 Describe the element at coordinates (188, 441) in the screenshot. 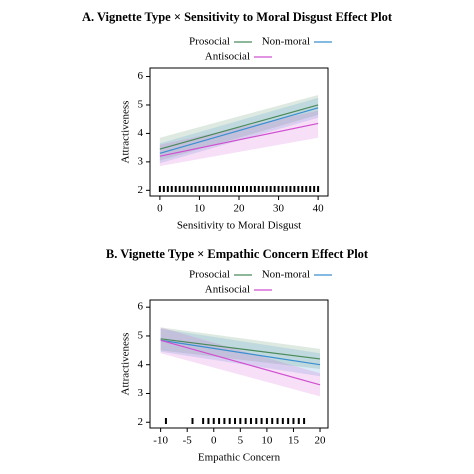

I see `x-tick-label: -5` at that location.